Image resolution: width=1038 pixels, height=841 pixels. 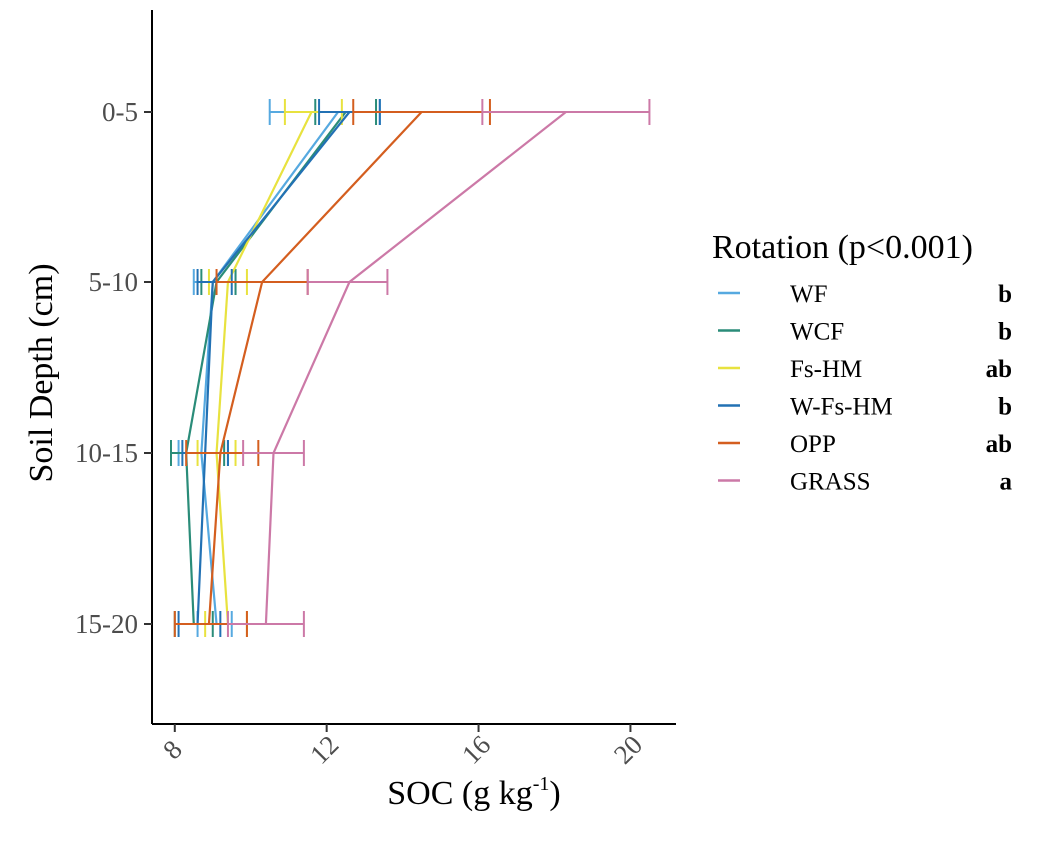 What do you see at coordinates (324, 749) in the screenshot?
I see `x-tick-label: 12` at bounding box center [324, 749].